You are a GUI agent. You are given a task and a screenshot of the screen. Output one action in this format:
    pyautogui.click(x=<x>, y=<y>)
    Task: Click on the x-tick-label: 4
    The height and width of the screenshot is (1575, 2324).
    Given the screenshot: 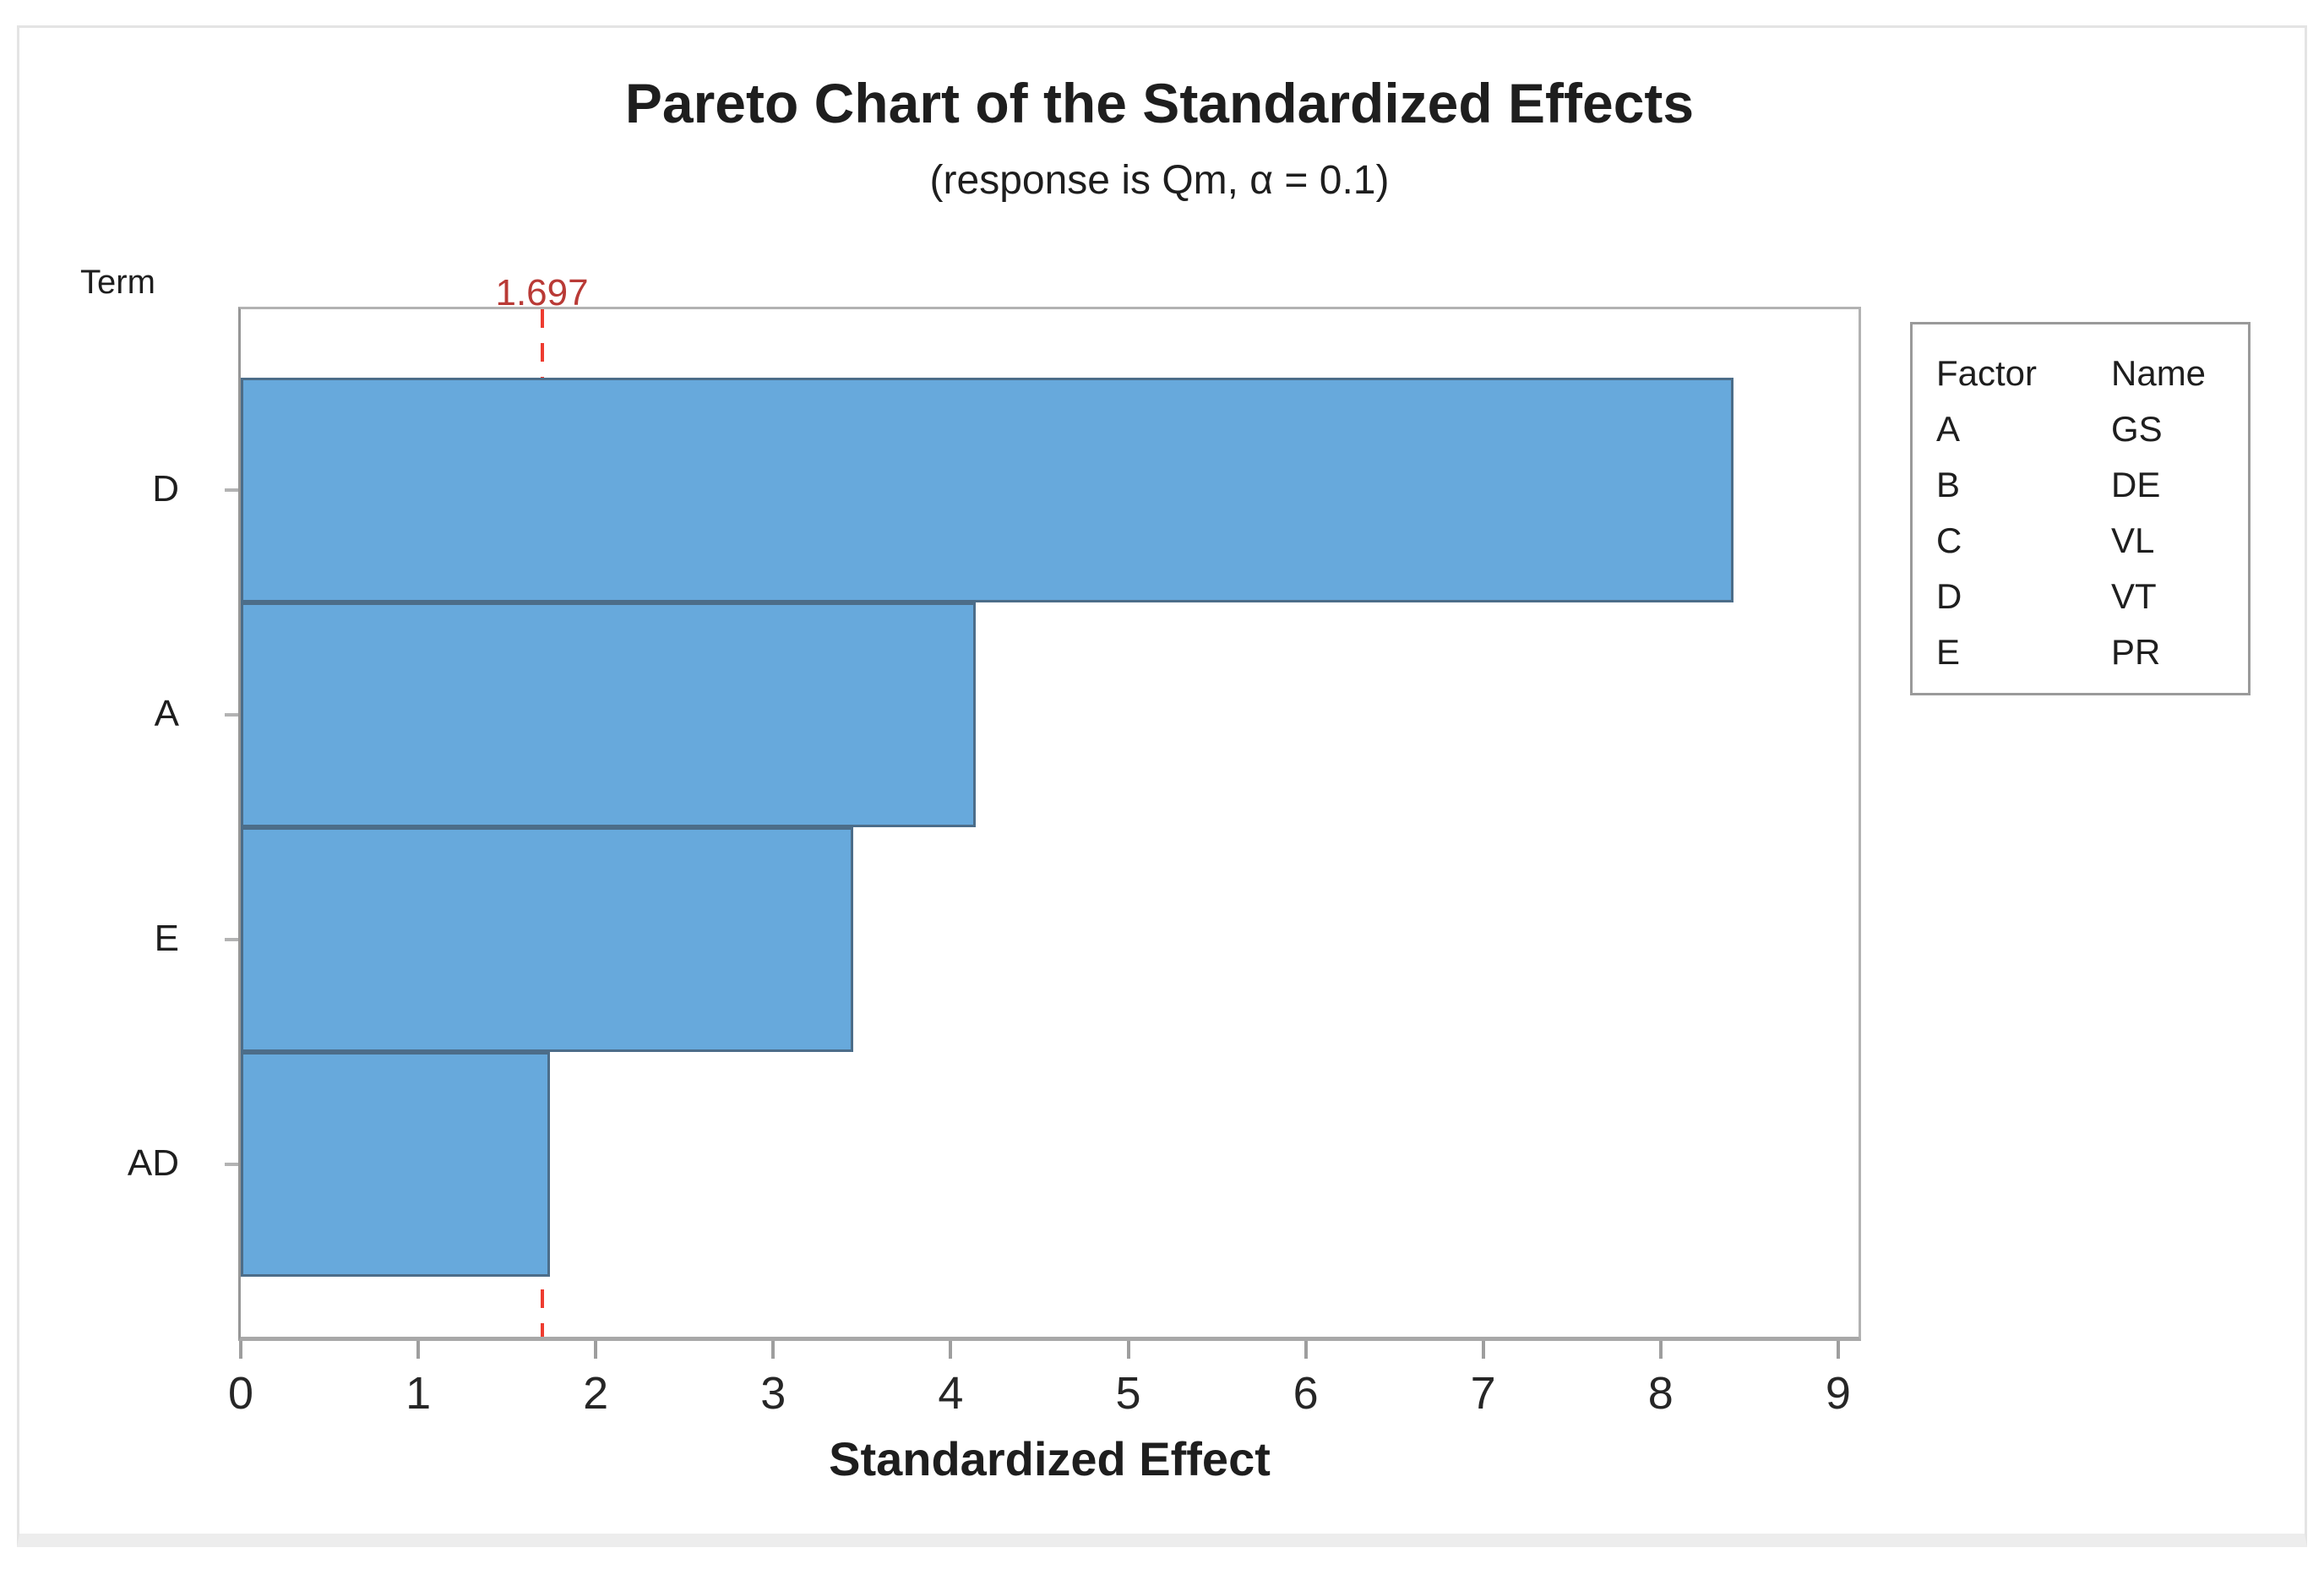 What is the action you would take?
    pyautogui.click(x=951, y=1393)
    